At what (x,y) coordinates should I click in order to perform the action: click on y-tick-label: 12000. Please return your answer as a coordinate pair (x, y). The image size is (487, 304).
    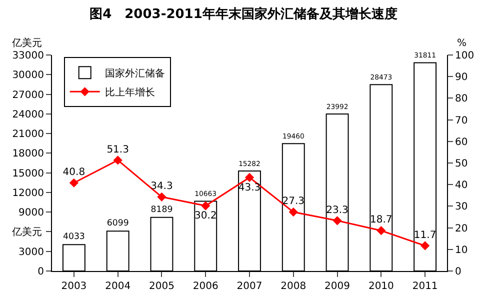
    Looking at the image, I should click on (28, 193).